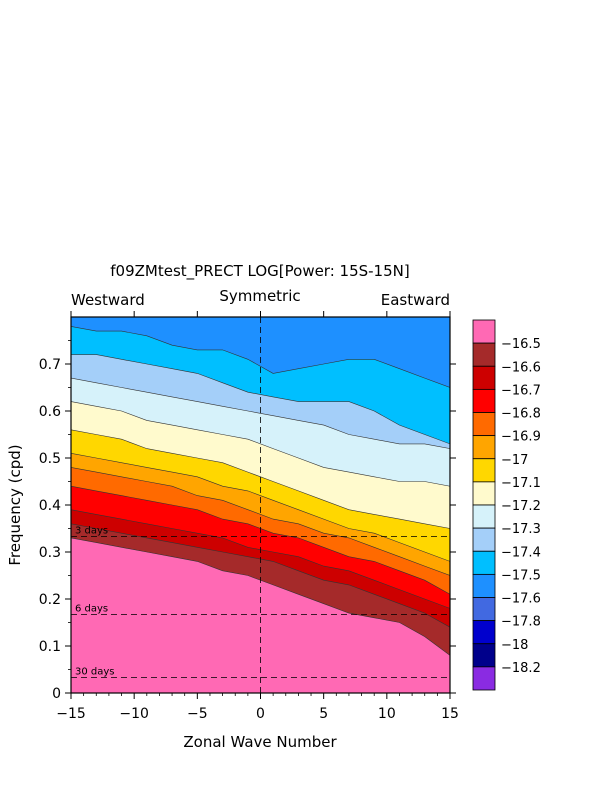  Describe the element at coordinates (521, 483) in the screenshot. I see `colorbar-label: −17.1` at that location.